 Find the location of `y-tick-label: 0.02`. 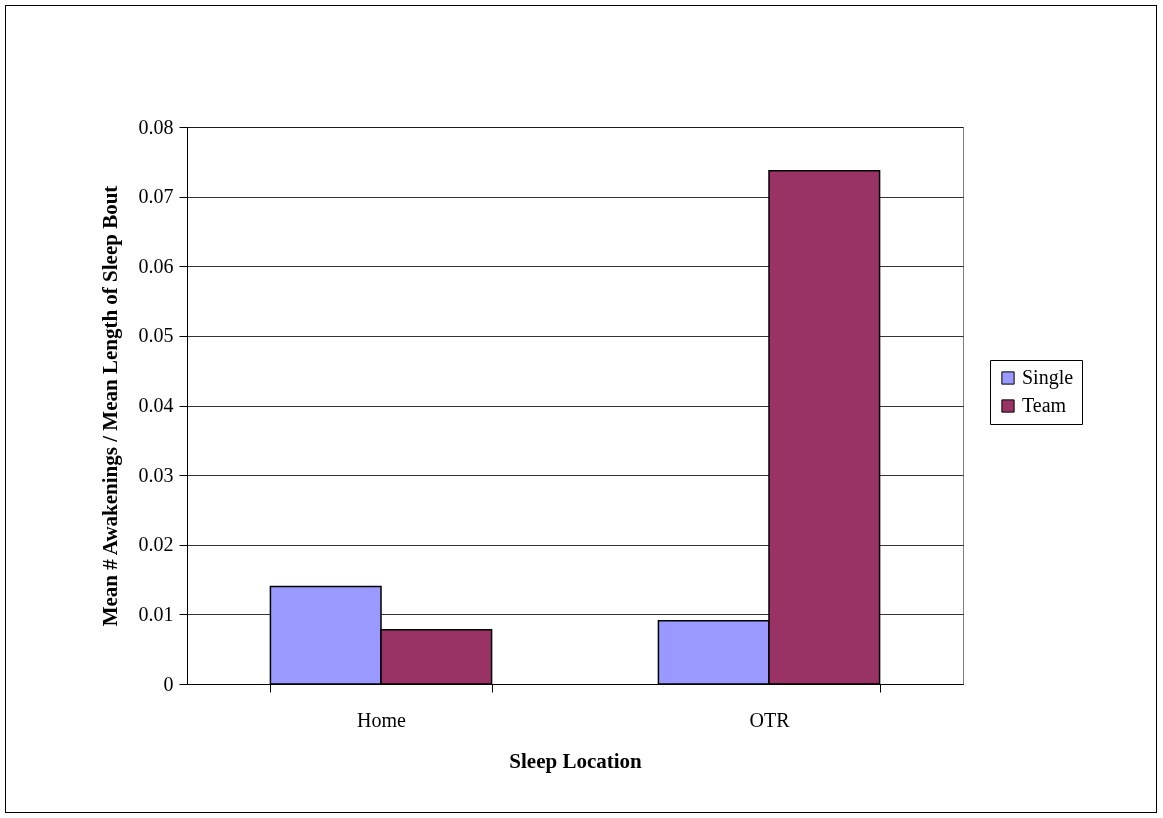

y-tick-label: 0.02 is located at coordinates (156, 544).